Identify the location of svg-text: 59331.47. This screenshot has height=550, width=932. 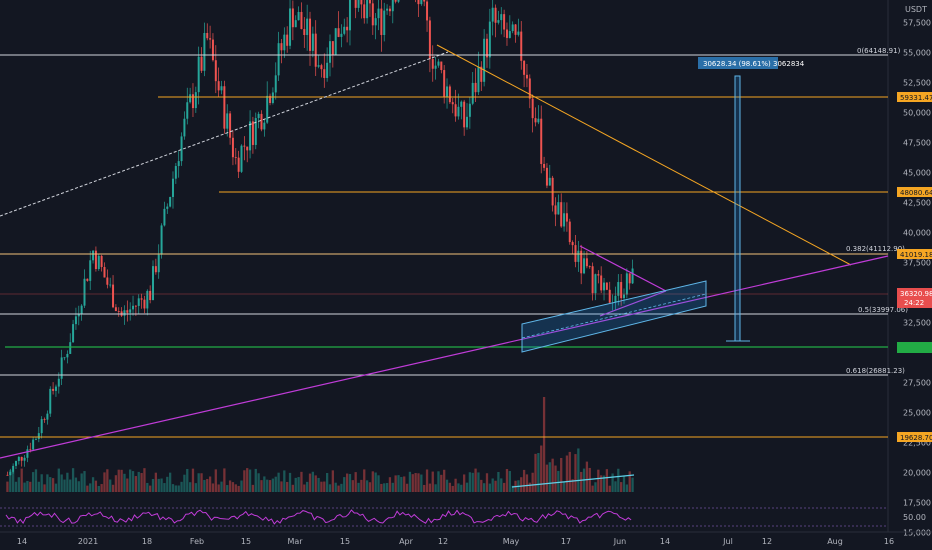
(916, 98).